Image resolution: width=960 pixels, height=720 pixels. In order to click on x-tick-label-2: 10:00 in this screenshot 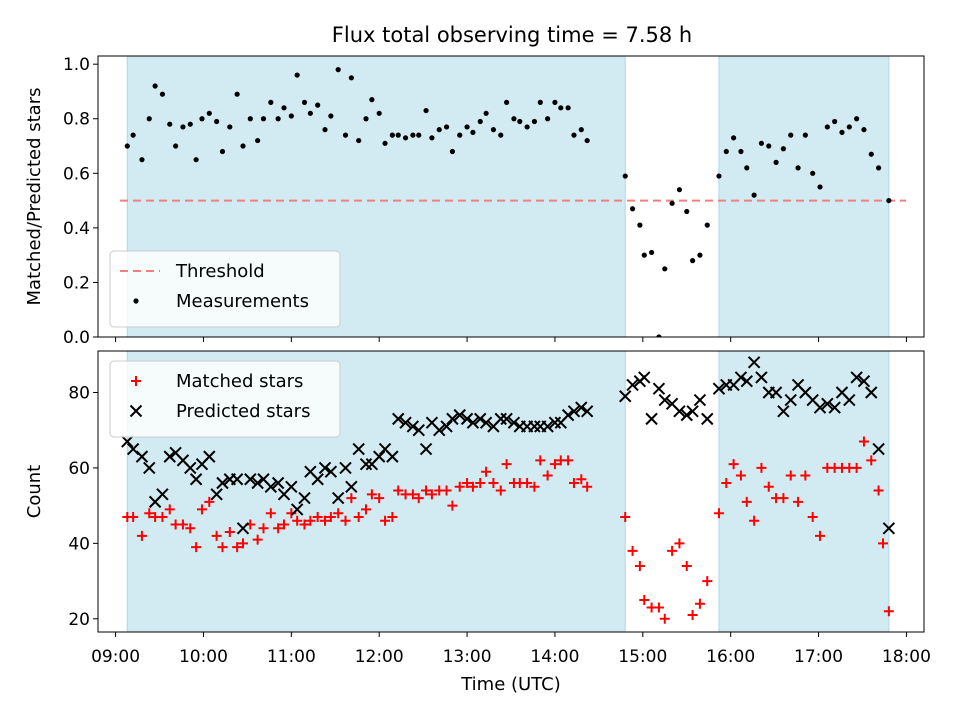, I will do `click(203, 657)`.